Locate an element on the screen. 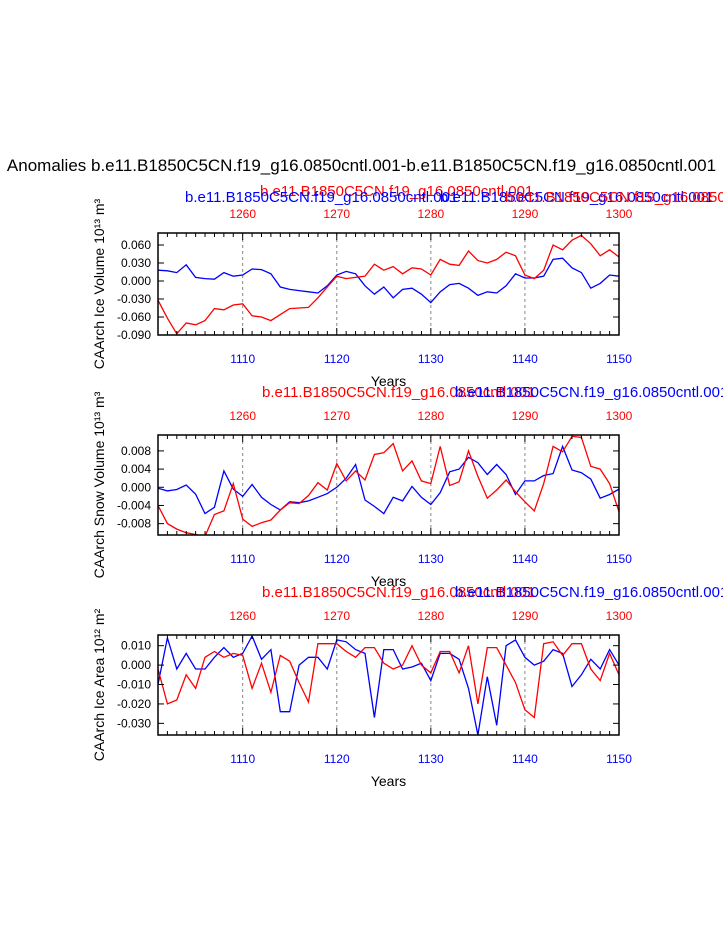 The height and width of the screenshot is (935, 723). y-tick-label: -0.004 is located at coordinates (134, 505).